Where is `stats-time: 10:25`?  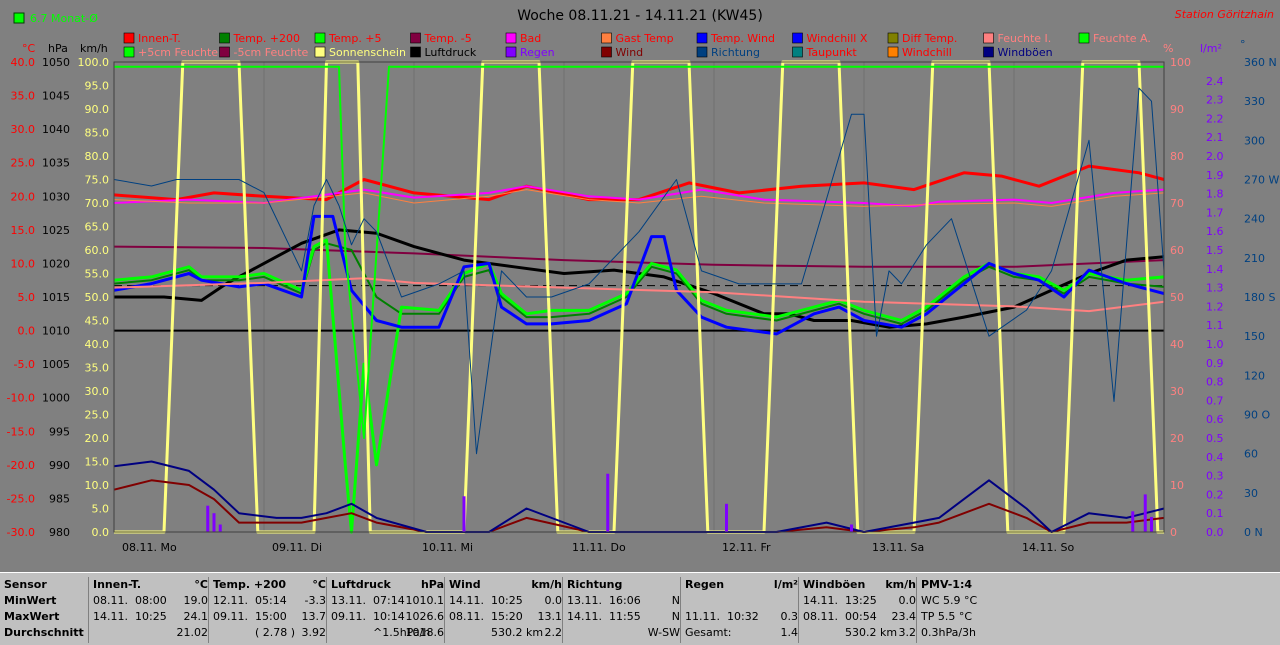
stats-time: 10:25 is located at coordinates (507, 600).